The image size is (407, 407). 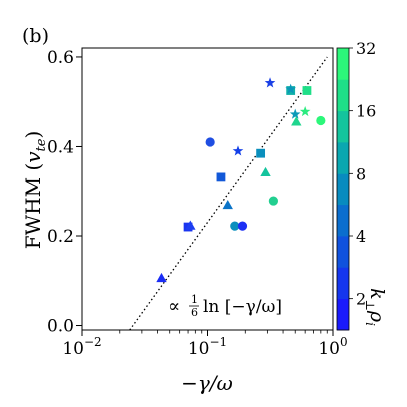 What do you see at coordinates (41, 144) in the screenshot?
I see `y-axis-label-sub: te` at bounding box center [41, 144].